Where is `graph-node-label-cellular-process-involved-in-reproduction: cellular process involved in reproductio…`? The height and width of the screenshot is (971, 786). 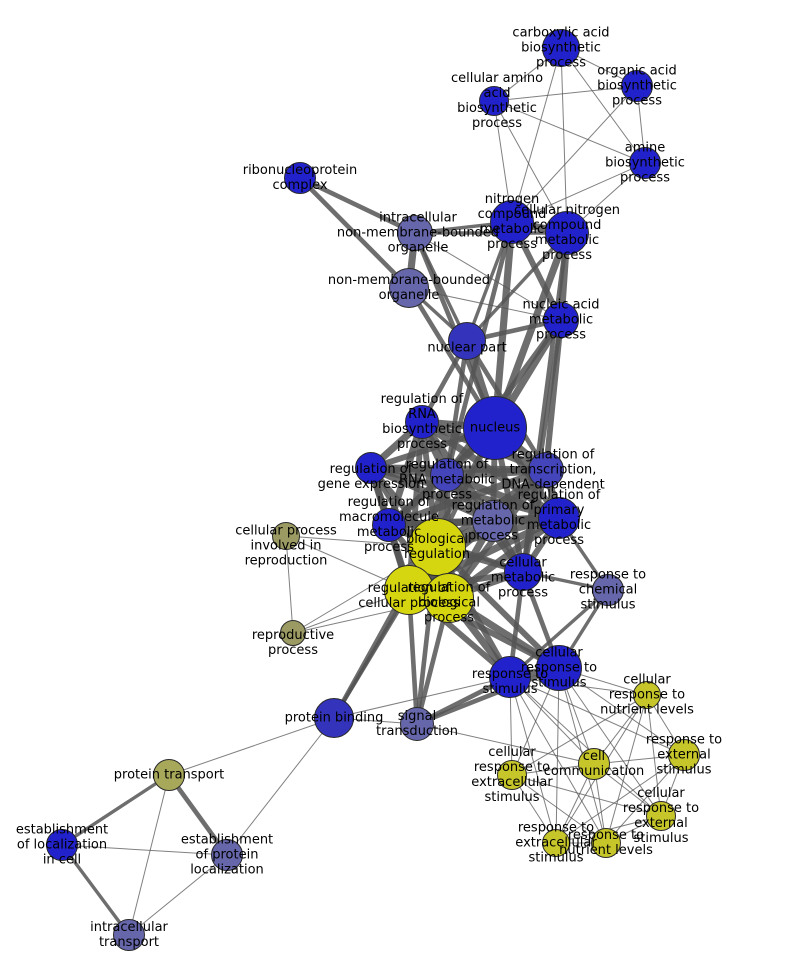
graph-node-label-cellular-process-involved-in-reproduction: cellular process involved in reproductio… is located at coordinates (286, 546).